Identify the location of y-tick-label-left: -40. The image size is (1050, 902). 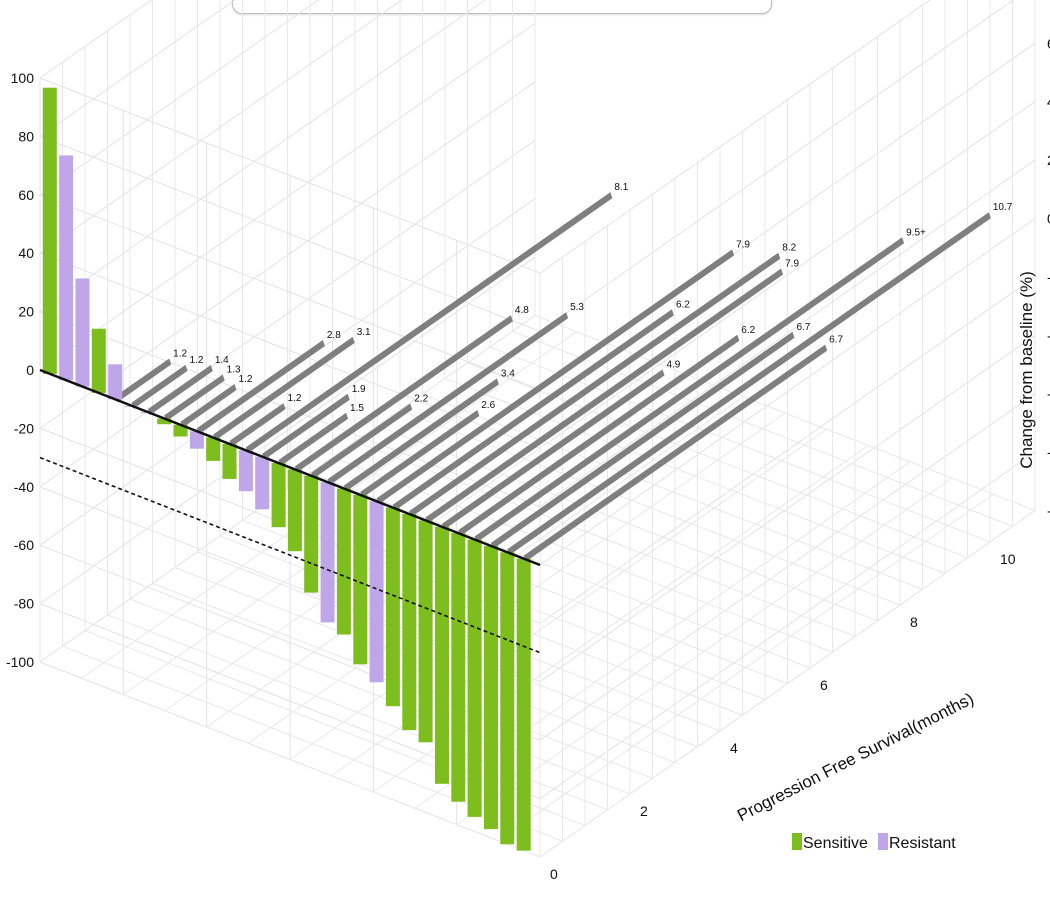
(24, 487).